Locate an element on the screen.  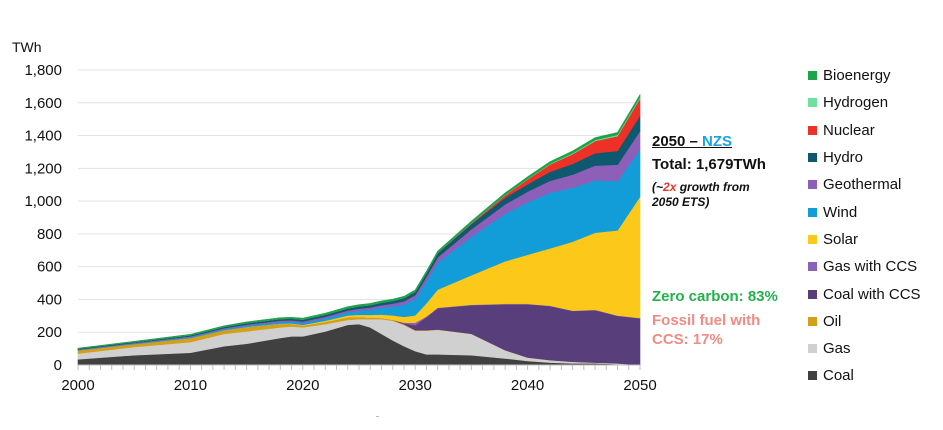
legend-item-coal-with-ccs: Coal with CCS is located at coordinates (864, 293).